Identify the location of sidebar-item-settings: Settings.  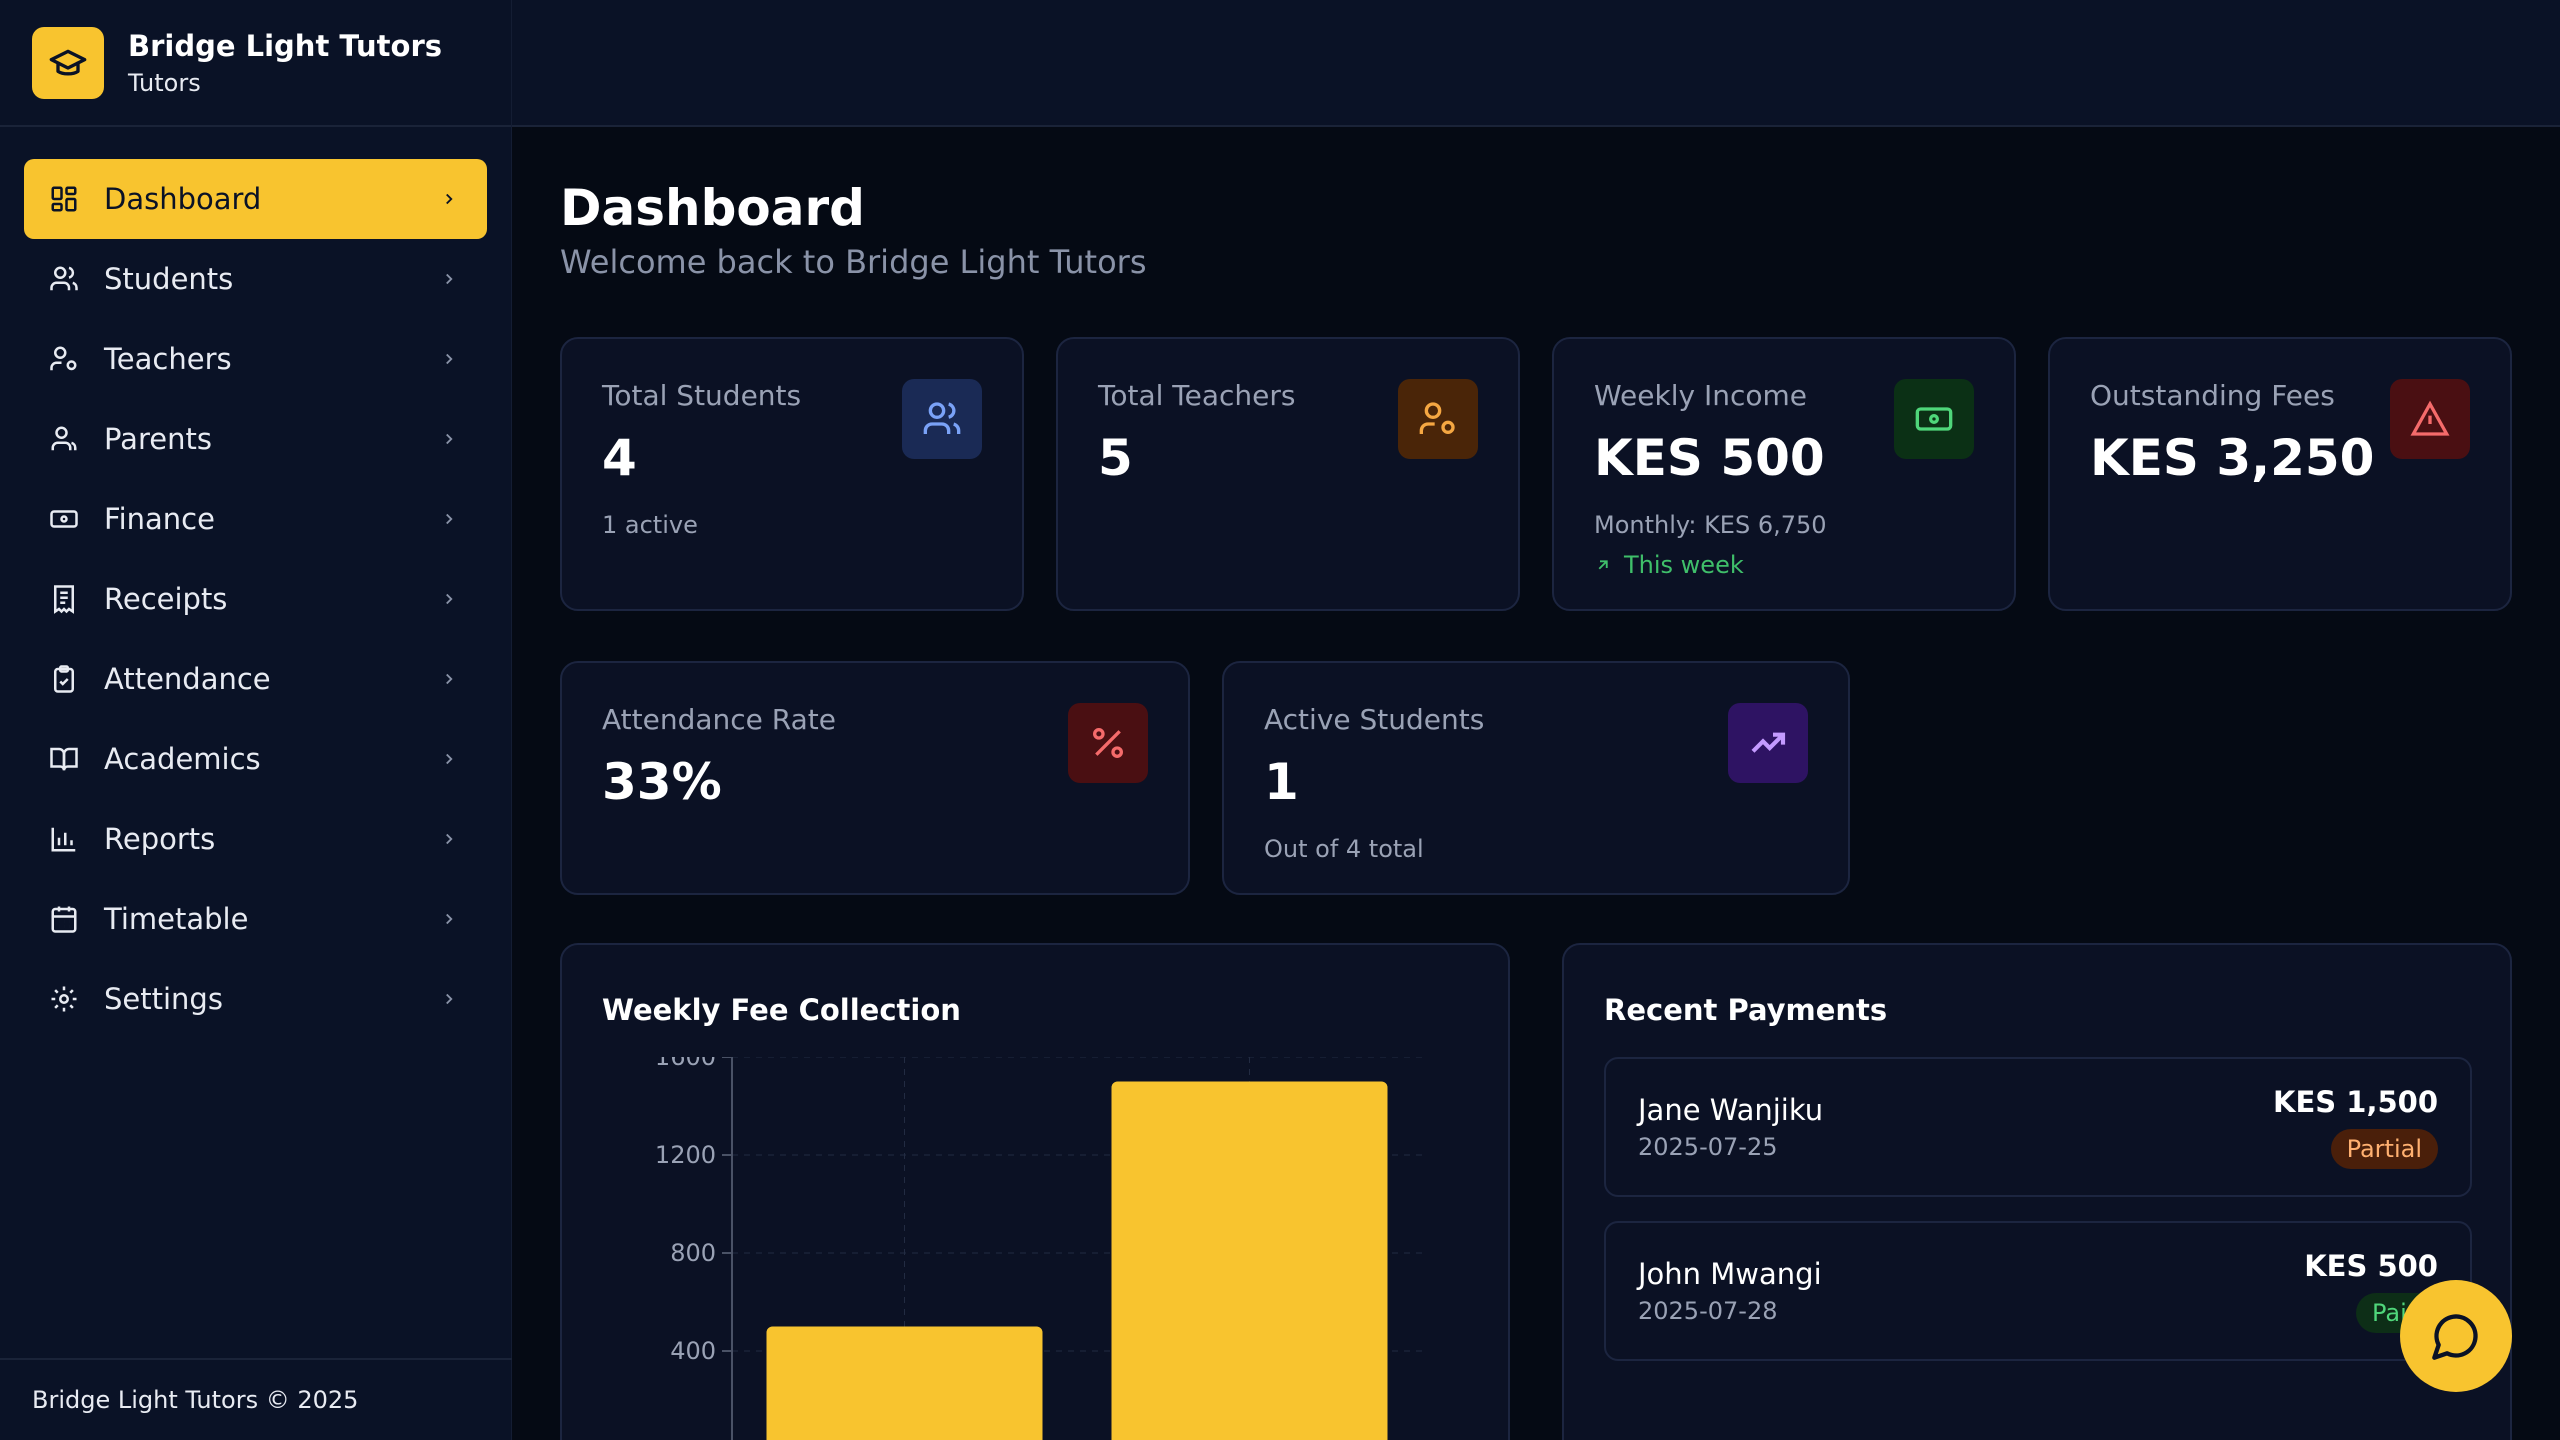
(255, 999).